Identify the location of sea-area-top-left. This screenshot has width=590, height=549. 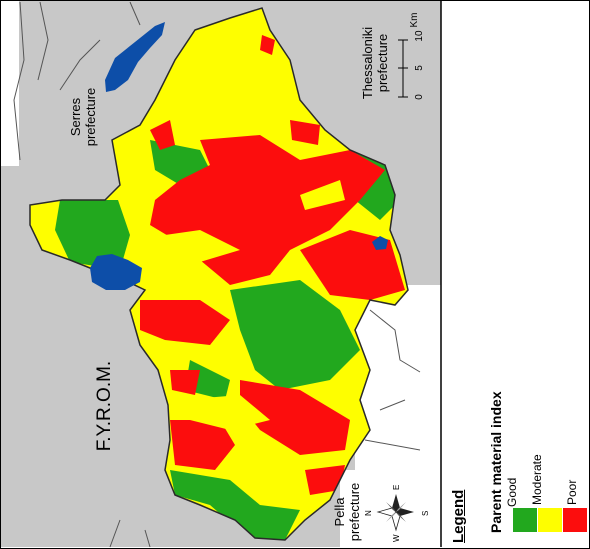
(10, 83).